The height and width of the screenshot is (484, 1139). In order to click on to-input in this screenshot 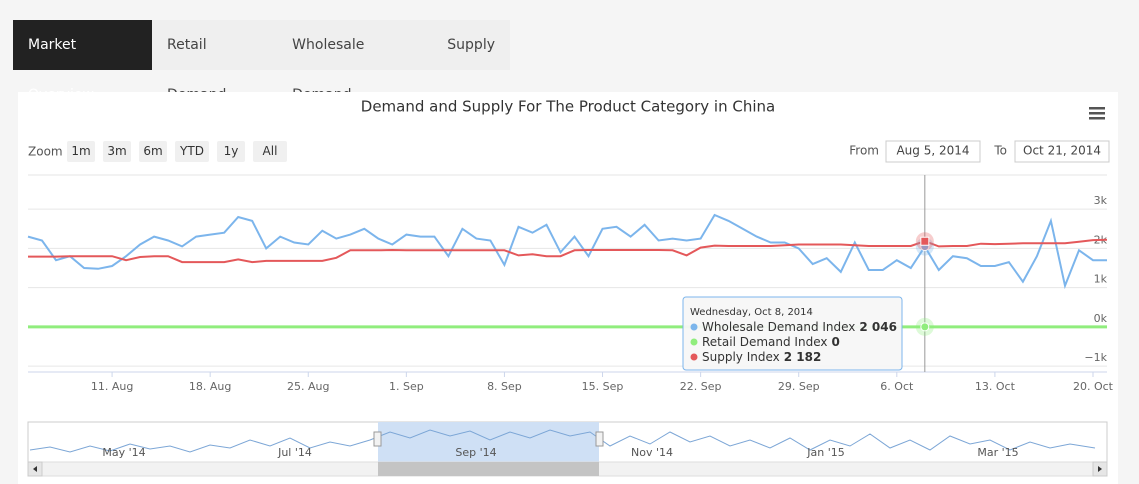, I will do `click(1062, 151)`.